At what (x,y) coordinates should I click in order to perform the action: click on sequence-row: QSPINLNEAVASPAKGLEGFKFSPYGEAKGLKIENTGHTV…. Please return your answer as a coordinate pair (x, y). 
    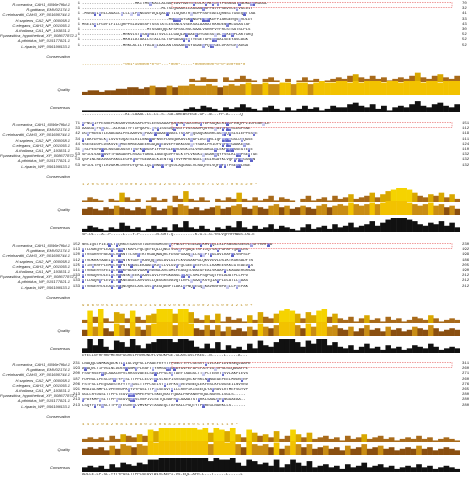
    Looking at the image, I should click on (169, 160).